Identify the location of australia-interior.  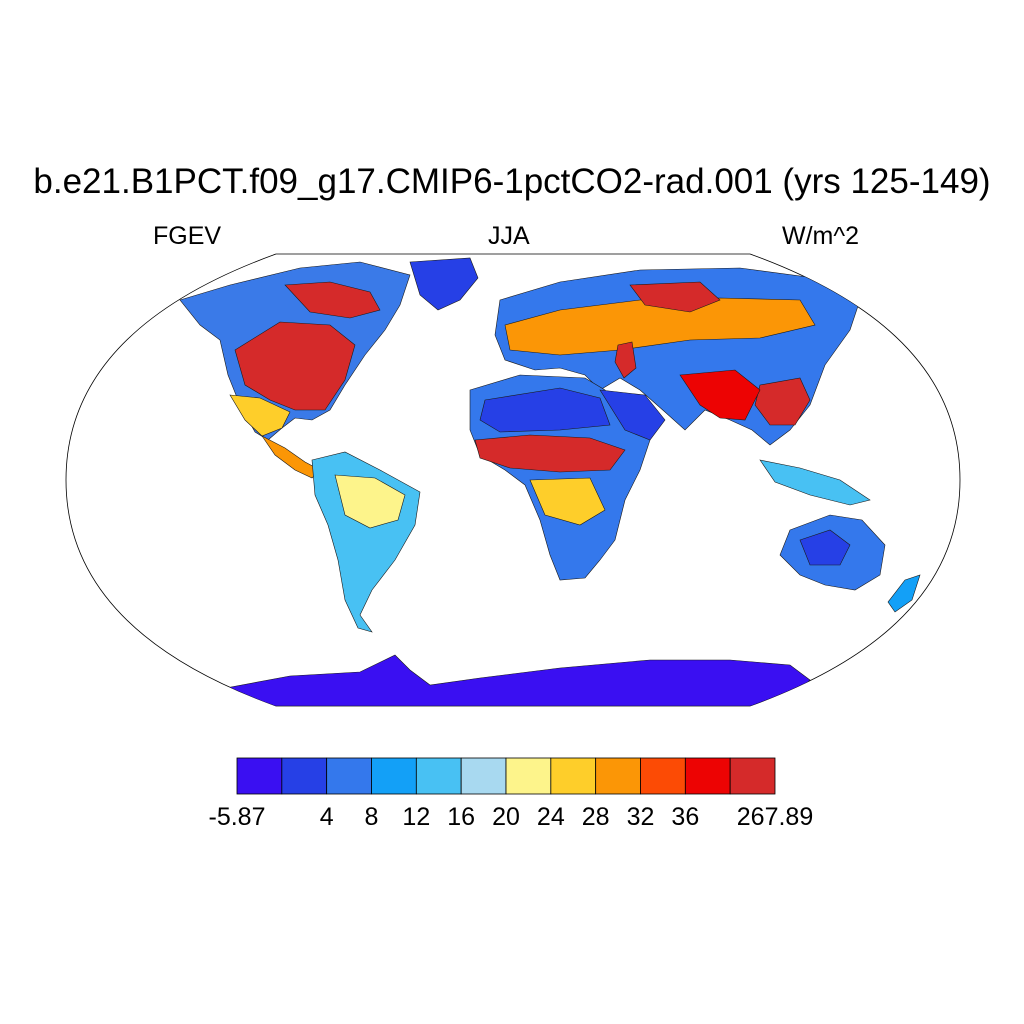
(825, 547).